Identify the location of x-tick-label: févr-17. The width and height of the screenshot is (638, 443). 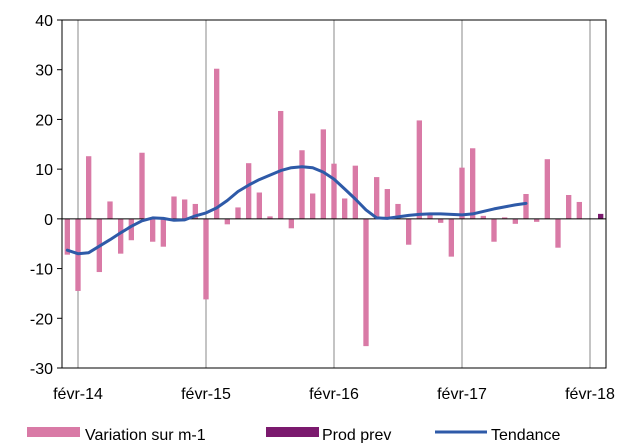
(462, 394).